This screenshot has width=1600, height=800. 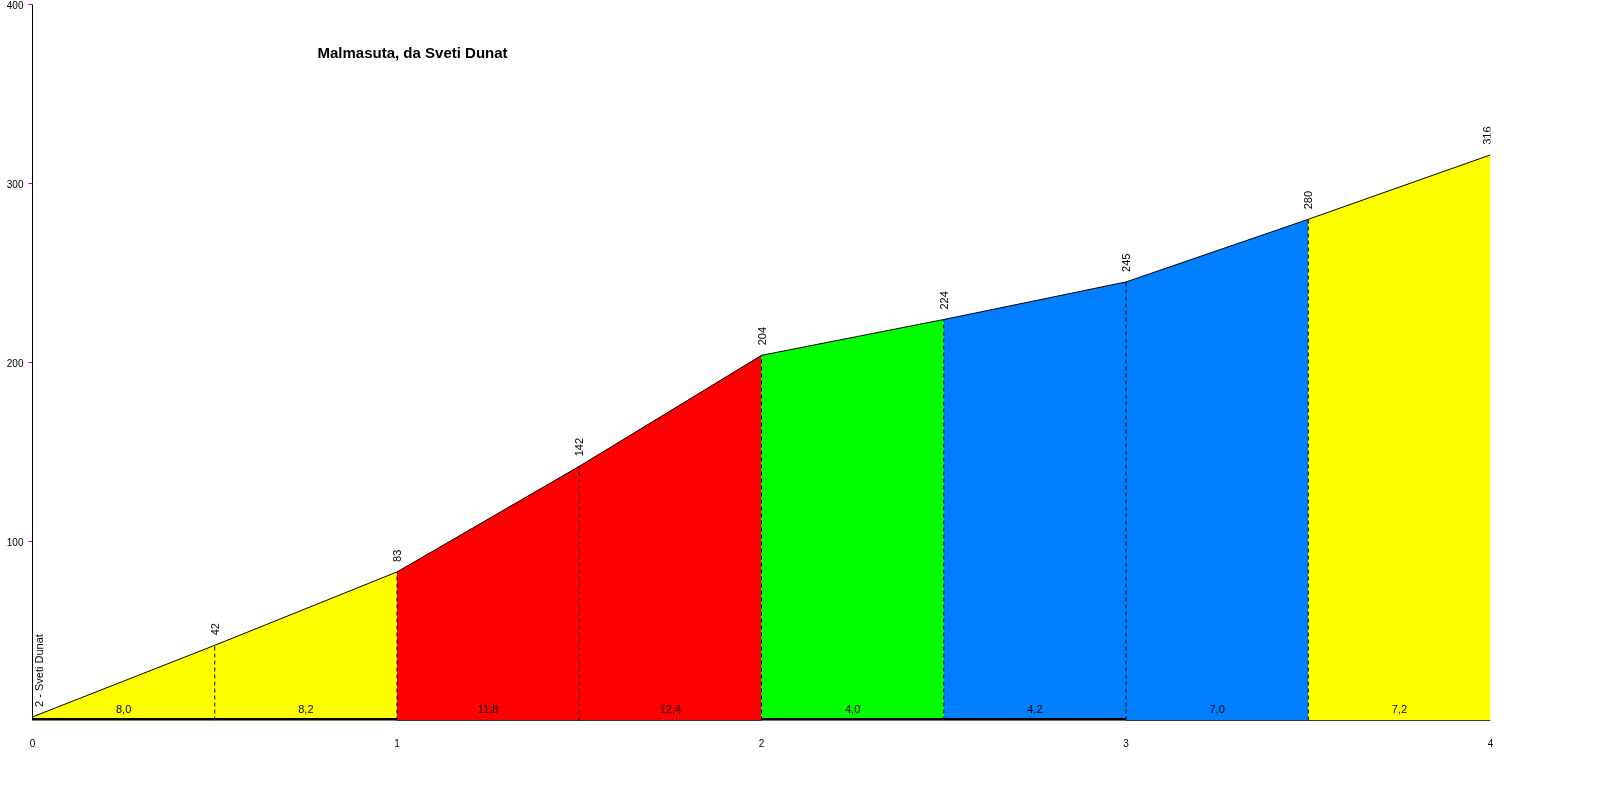 What do you see at coordinates (397, 555) in the screenshot?
I see `data-label: 83` at bounding box center [397, 555].